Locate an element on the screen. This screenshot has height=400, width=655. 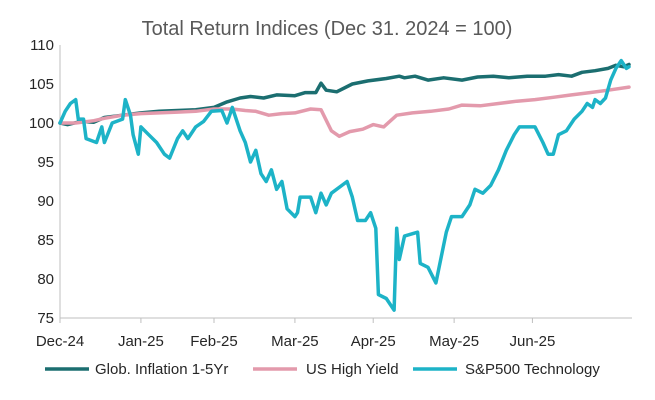
x-tick-label: May-25 is located at coordinates (454, 341).